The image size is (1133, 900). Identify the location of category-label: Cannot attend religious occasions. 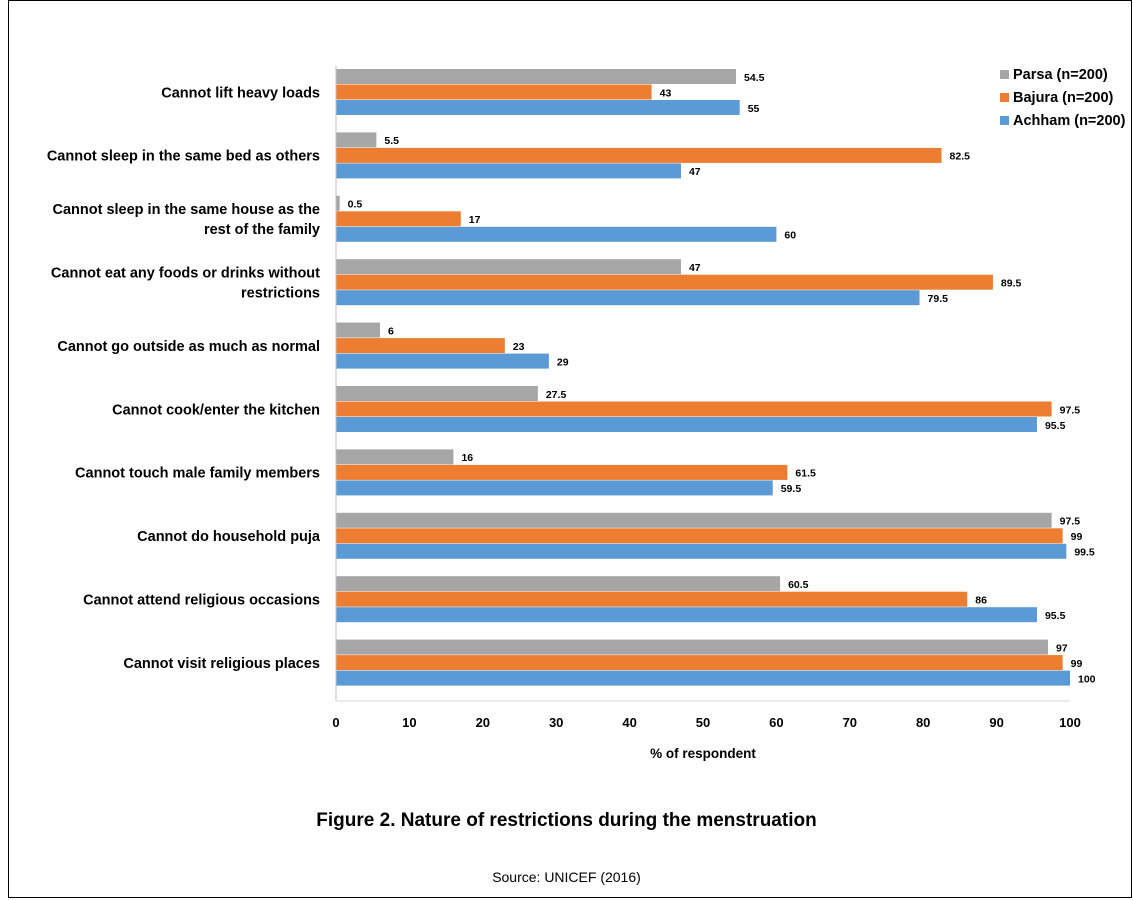
(201, 600).